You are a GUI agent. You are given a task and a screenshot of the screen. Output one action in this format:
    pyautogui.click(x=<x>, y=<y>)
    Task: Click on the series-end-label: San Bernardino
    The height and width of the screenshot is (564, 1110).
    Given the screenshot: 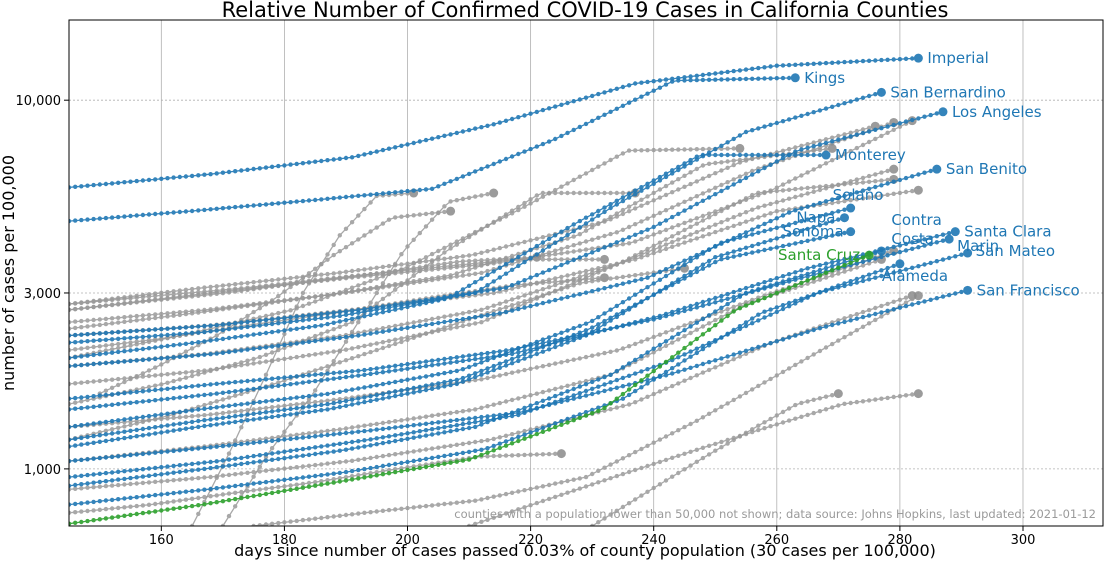 What is the action you would take?
    pyautogui.click(x=947, y=92)
    